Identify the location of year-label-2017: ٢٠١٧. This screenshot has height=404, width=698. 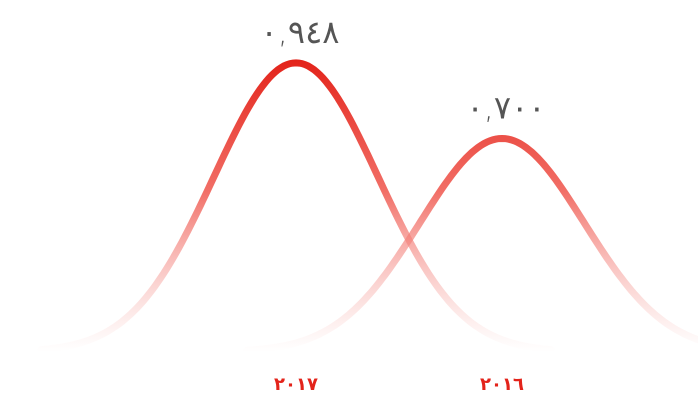
(296, 384).